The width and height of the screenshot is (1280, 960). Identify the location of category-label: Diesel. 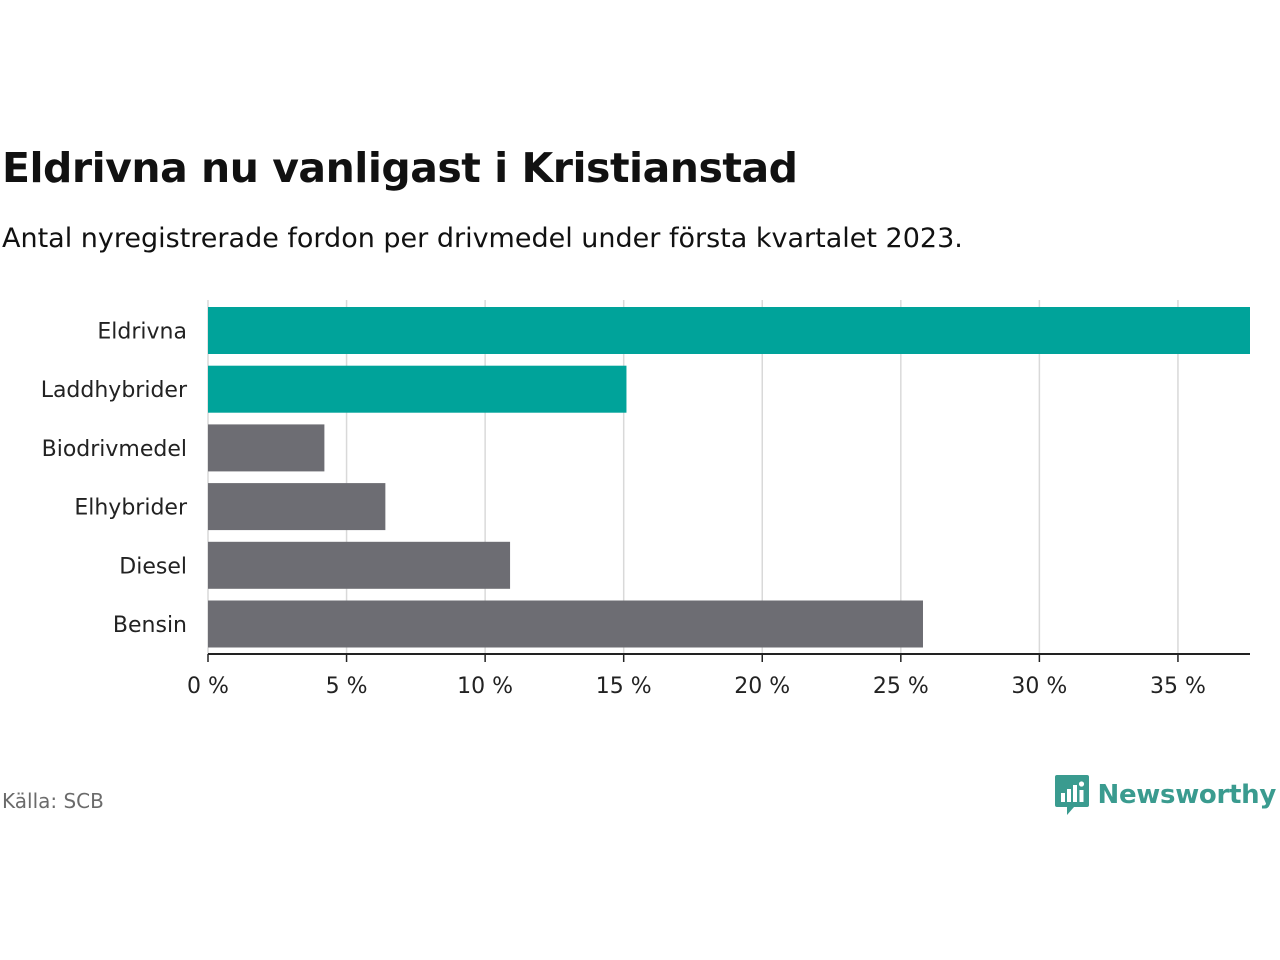
(153, 566).